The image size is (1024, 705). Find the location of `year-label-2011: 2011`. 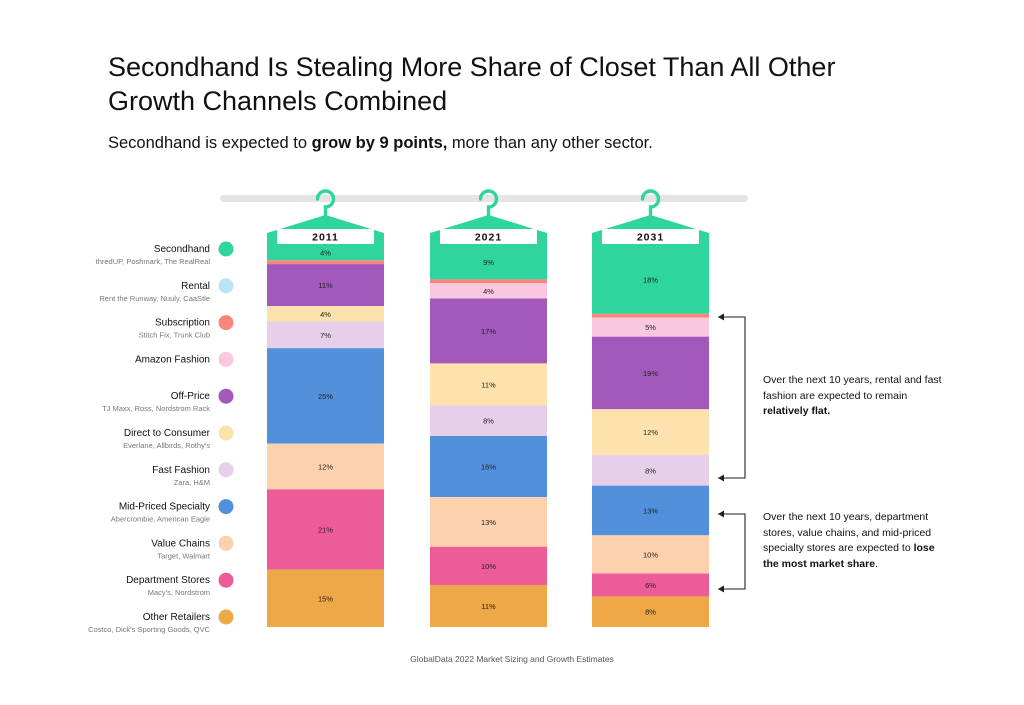

year-label-2011: 2011 is located at coordinates (325, 238).